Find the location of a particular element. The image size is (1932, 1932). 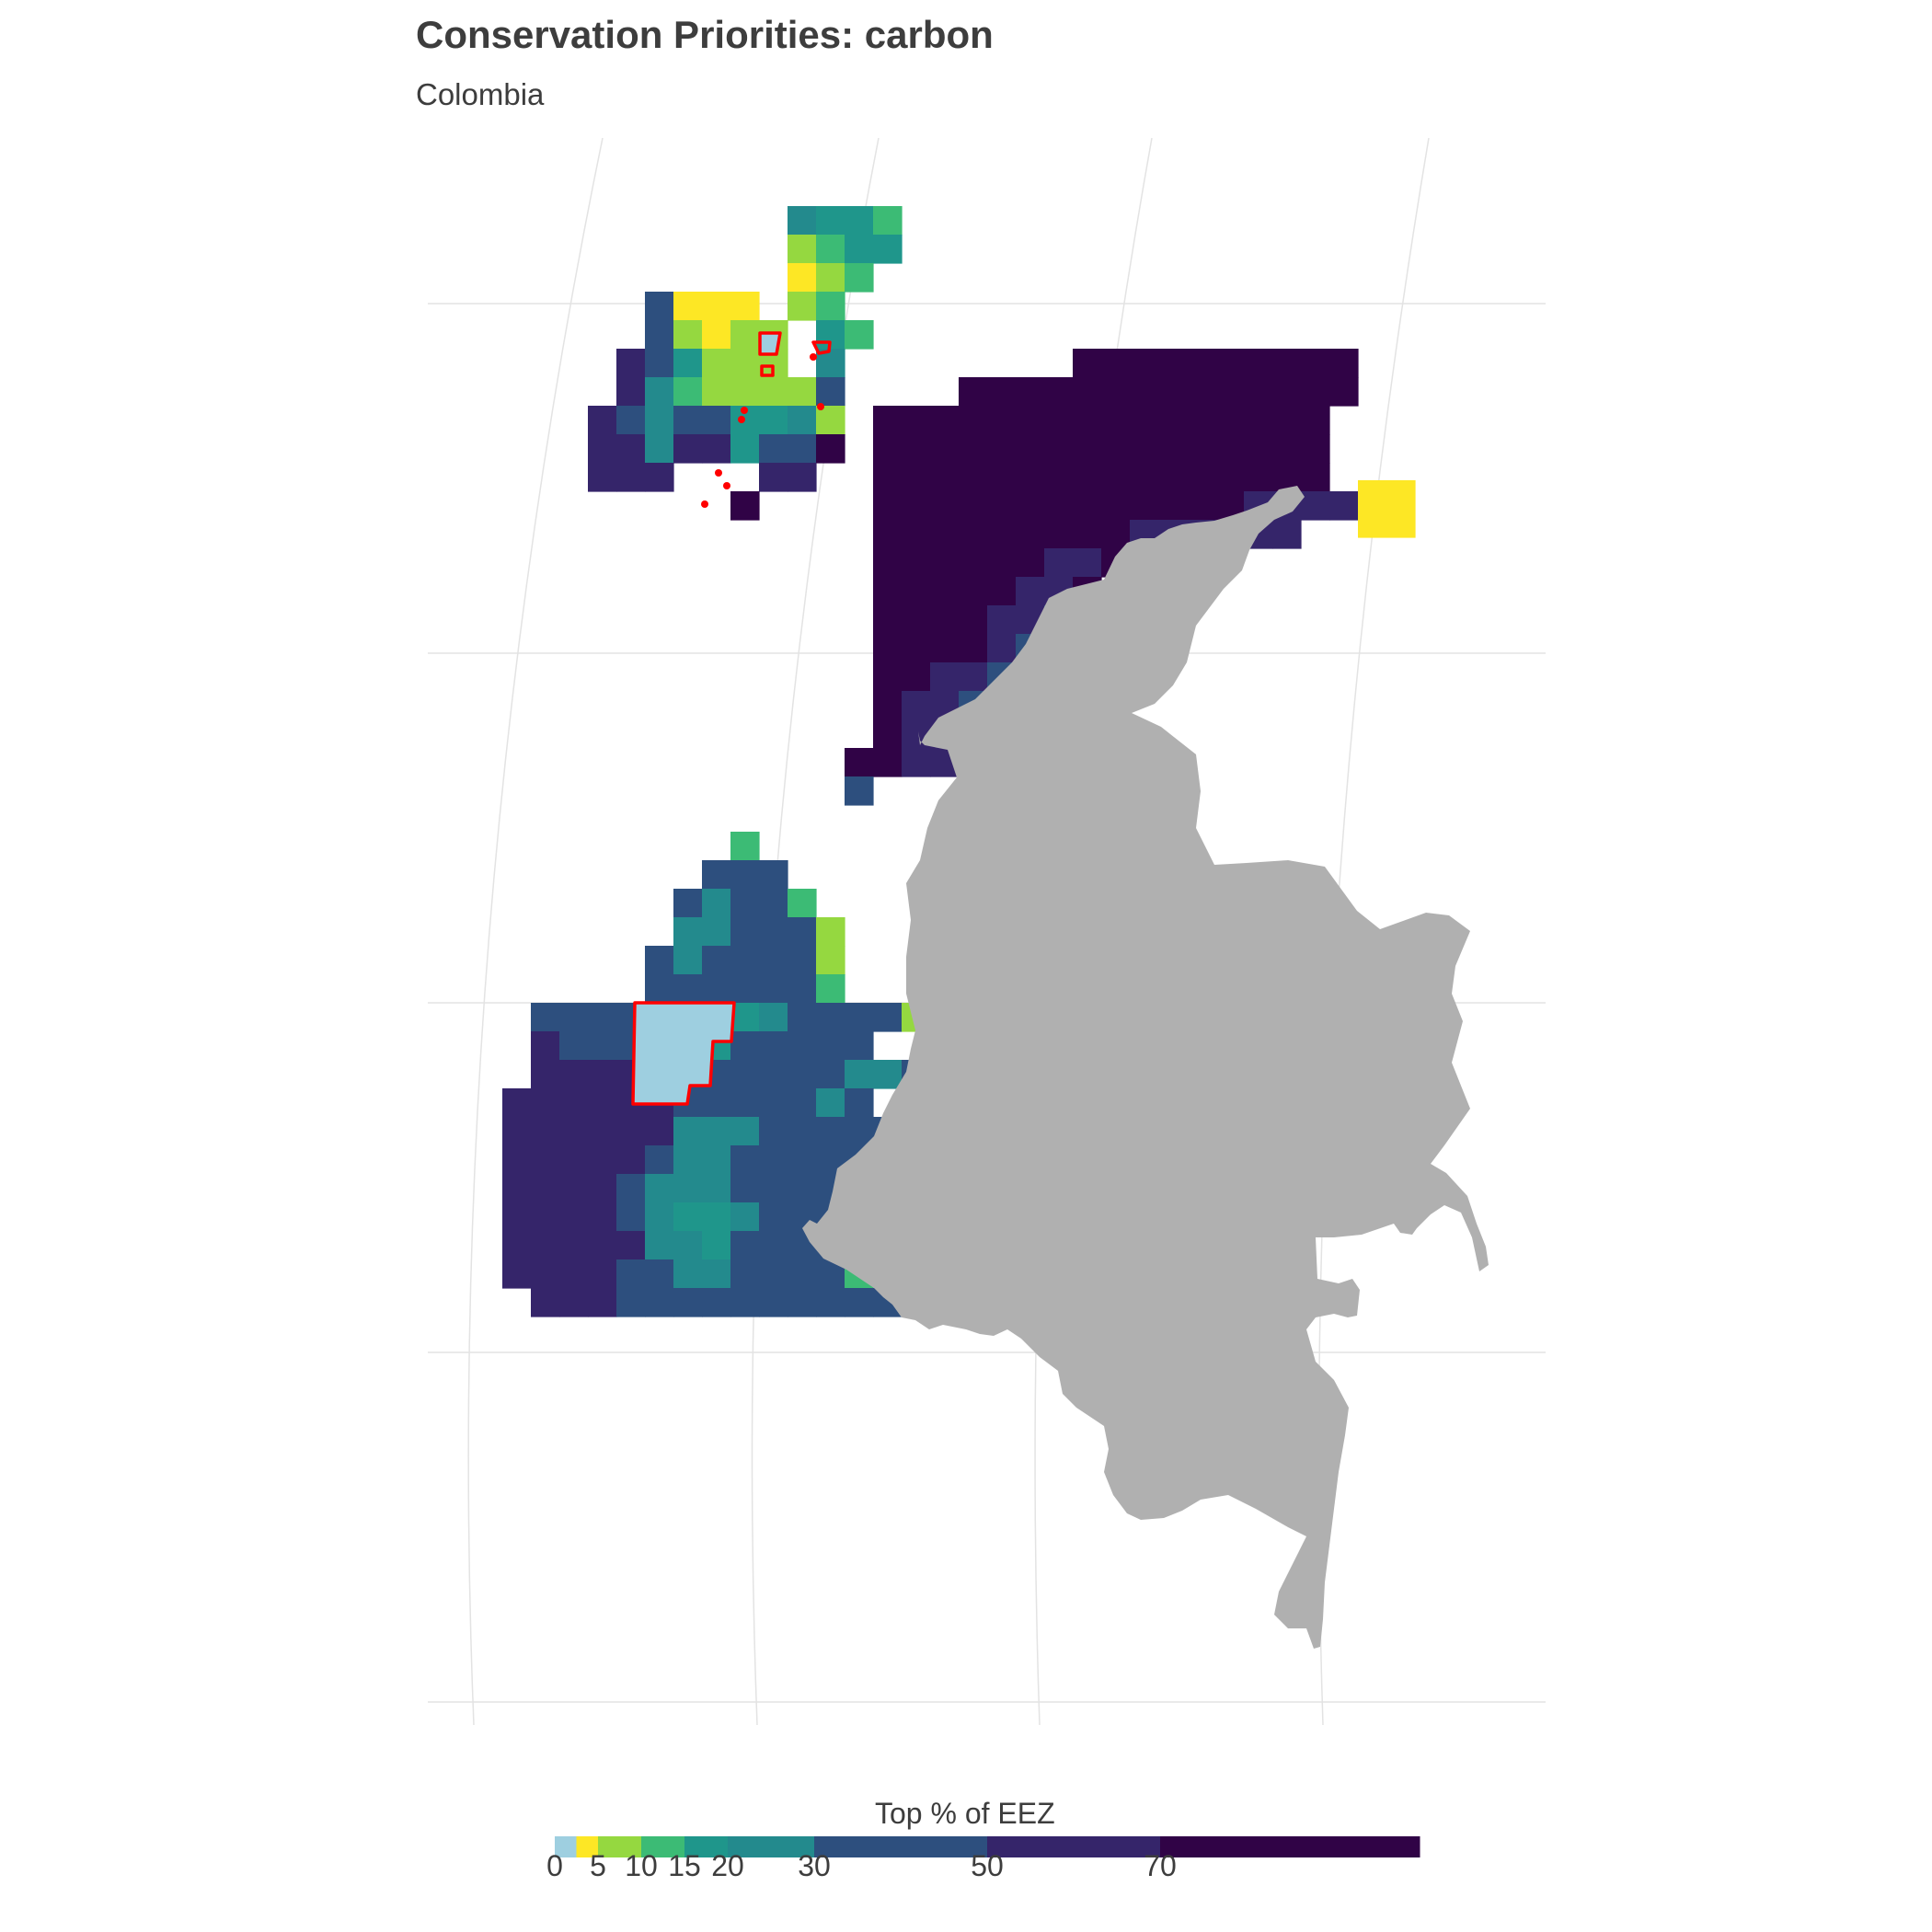

legend-tick-label: 50 is located at coordinates (987, 1865).